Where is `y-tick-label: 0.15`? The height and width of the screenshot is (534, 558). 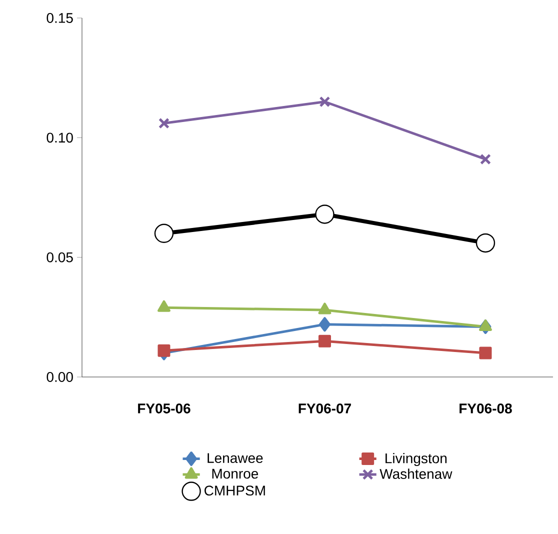 y-tick-label: 0.15 is located at coordinates (59, 18).